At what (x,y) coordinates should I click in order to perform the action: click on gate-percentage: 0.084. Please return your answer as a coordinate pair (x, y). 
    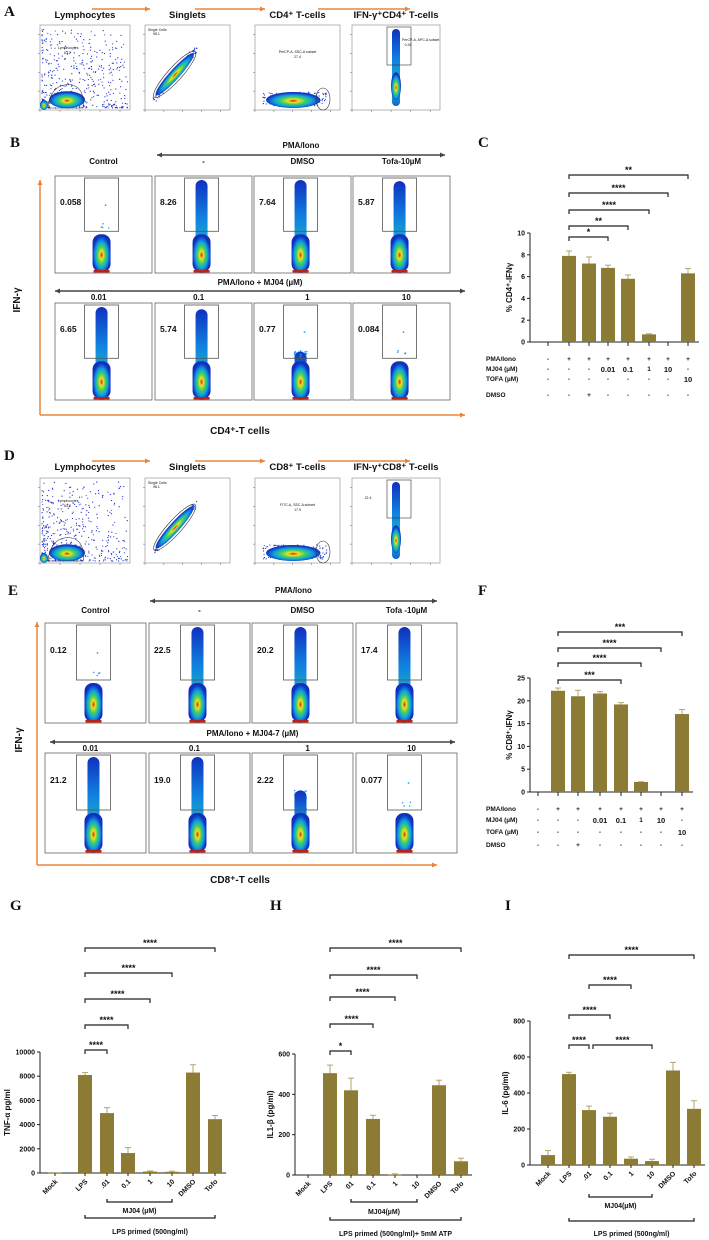
    Looking at the image, I should click on (369, 329).